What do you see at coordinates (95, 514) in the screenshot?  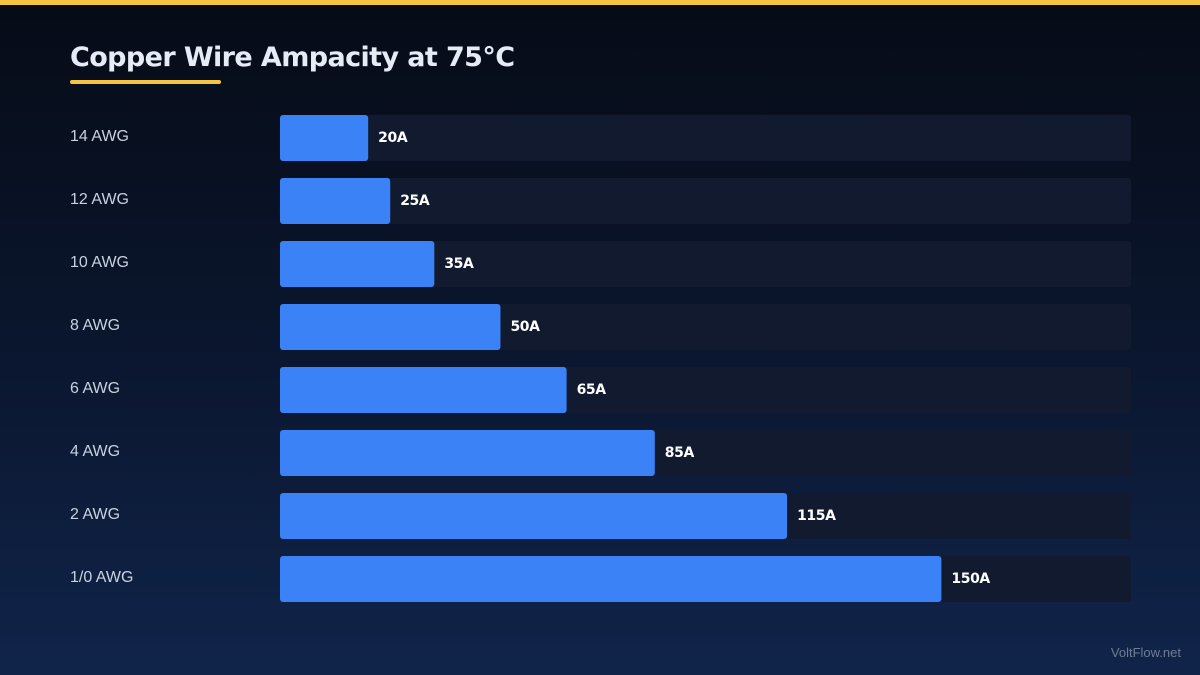 I see `category-label: 2 AWG` at bounding box center [95, 514].